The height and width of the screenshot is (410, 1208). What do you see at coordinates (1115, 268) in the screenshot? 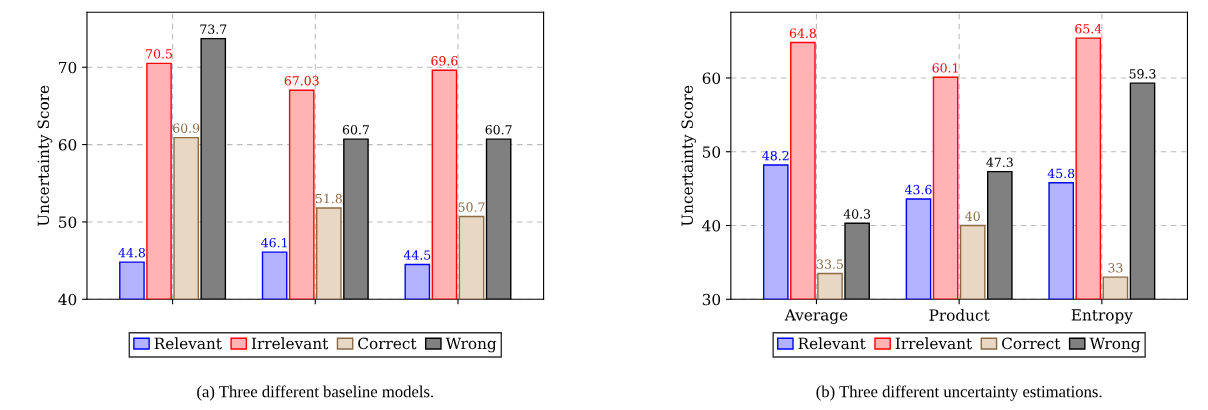
I see `data-label: 33` at bounding box center [1115, 268].